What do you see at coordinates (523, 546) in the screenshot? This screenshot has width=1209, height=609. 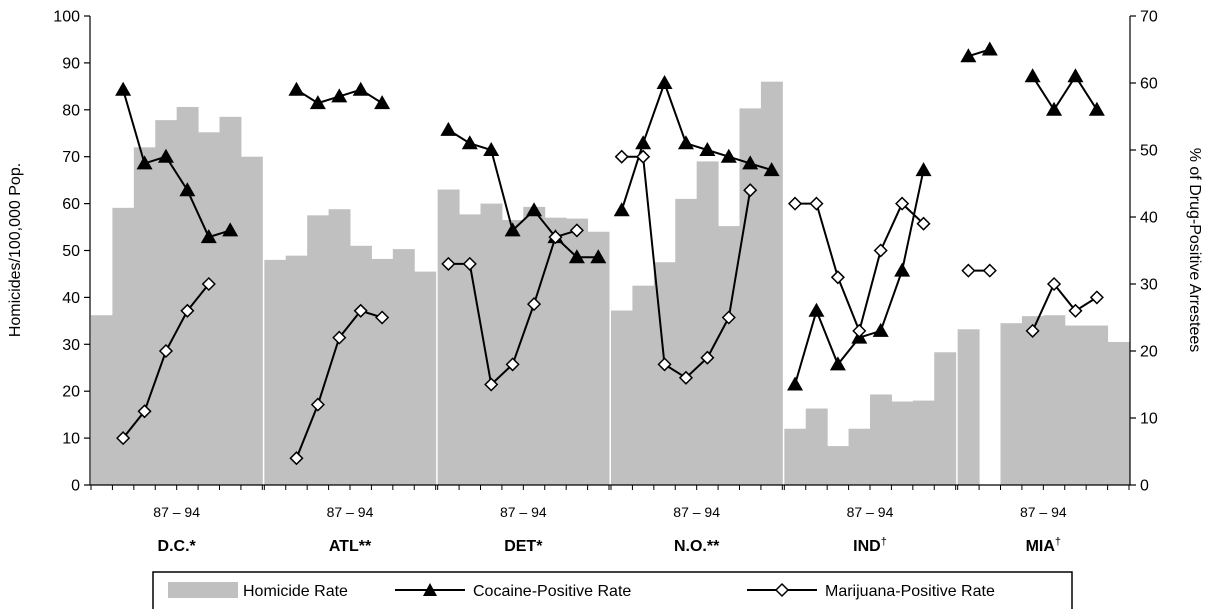 I see `city-label-det: DET*` at bounding box center [523, 546].